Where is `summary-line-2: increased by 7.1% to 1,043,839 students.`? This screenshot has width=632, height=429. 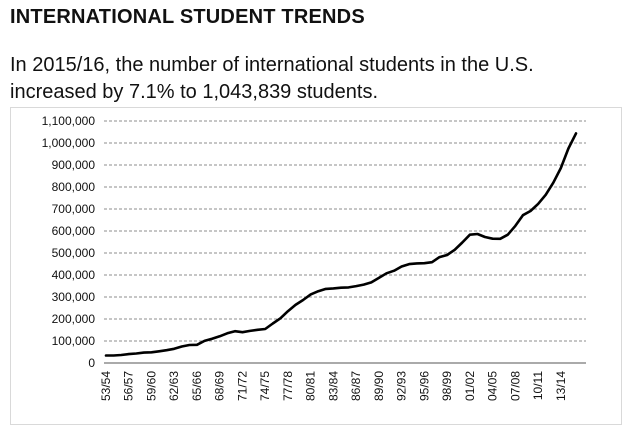
summary-line-2: increased by 7.1% to 1,043,839 students. is located at coordinates (194, 92).